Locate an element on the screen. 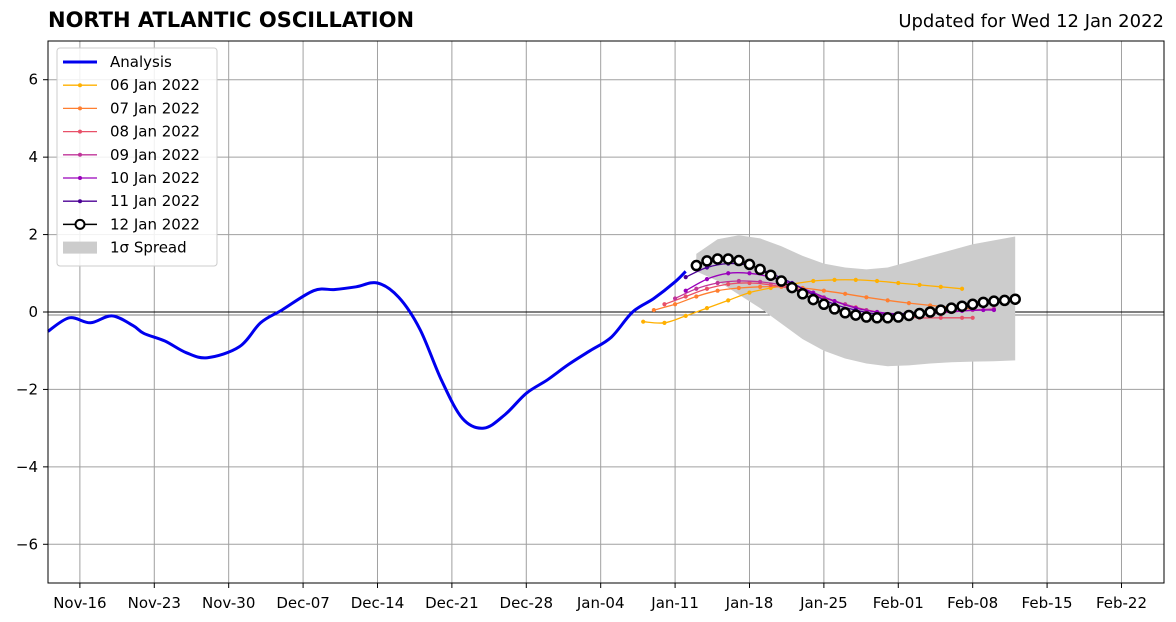 This screenshot has width=1176, height=622. x-tick-label: Jan-25 is located at coordinates (823, 603).